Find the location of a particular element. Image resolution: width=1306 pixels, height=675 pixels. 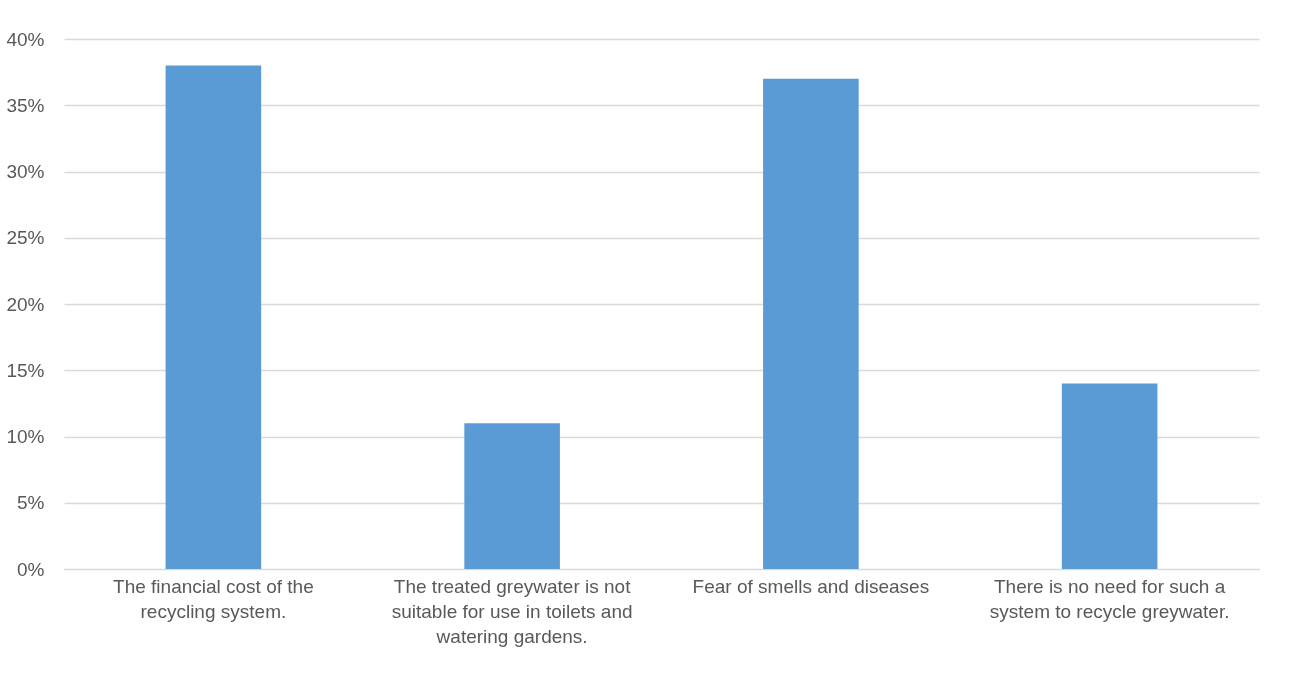

y-tick-label: 15% is located at coordinates (25, 370).